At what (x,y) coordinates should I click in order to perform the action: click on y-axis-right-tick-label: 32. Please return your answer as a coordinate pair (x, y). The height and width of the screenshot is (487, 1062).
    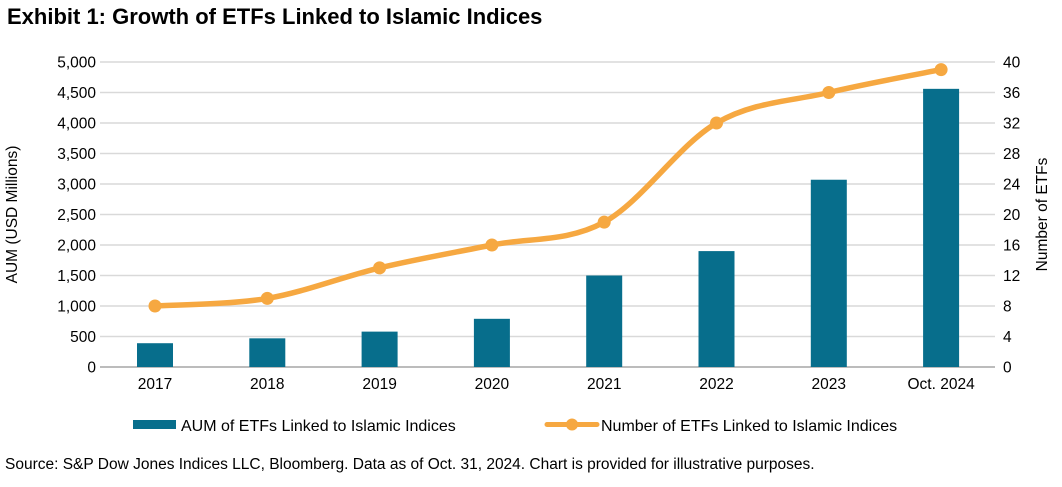
    Looking at the image, I should click on (1011, 124).